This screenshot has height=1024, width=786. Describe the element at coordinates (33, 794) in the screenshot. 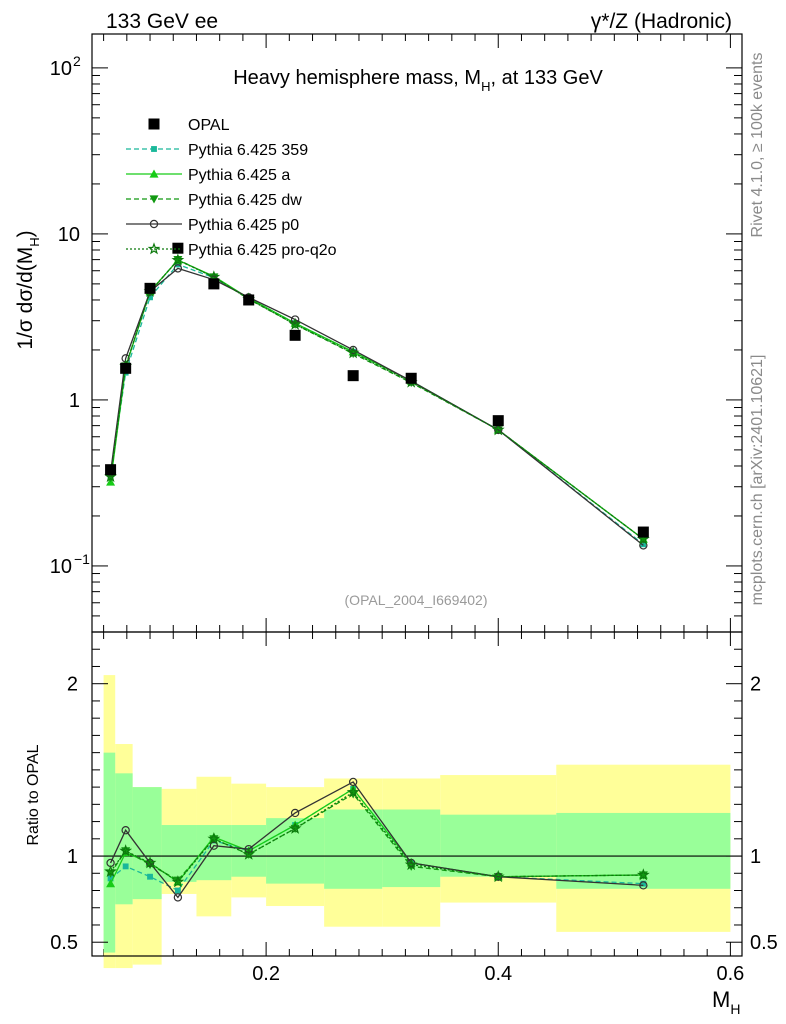

I see `ratio-y-axis-label: Ratio to OPAL` at that location.